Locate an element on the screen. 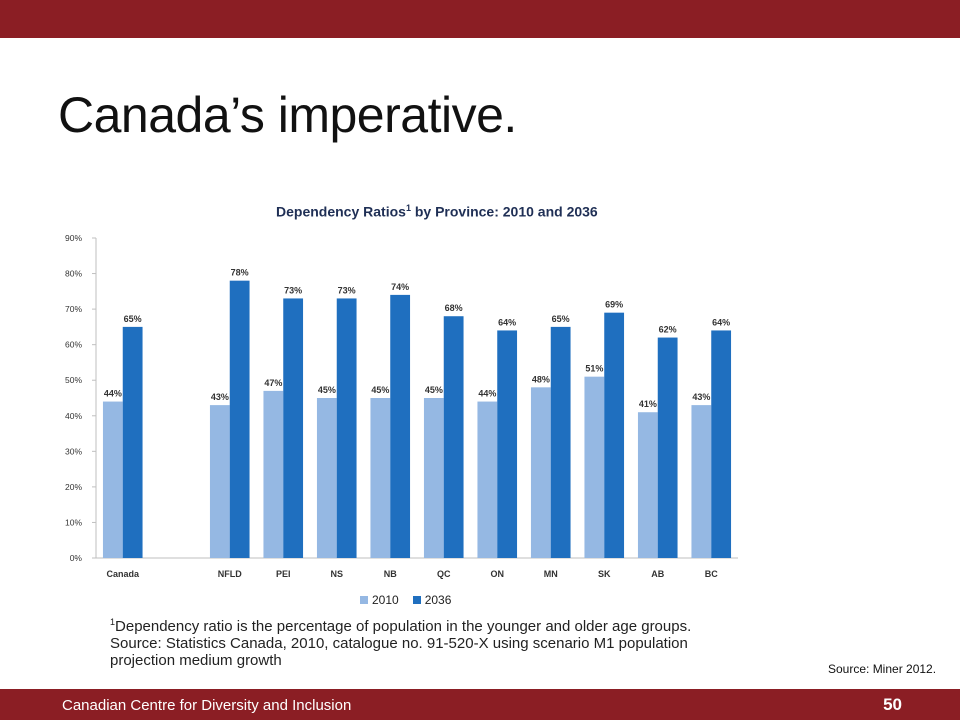 The height and width of the screenshot is (720, 960). data-label-2010-qc: 45% is located at coordinates (434, 390).